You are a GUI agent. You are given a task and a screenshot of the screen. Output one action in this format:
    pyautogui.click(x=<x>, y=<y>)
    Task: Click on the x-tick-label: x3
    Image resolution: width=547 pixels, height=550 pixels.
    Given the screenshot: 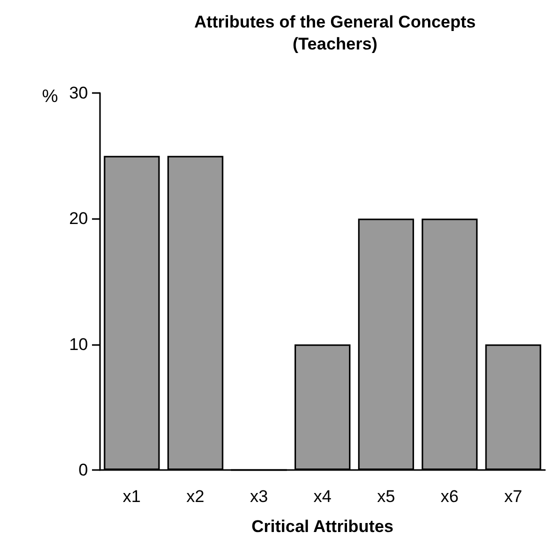 What is the action you would take?
    pyautogui.click(x=259, y=496)
    